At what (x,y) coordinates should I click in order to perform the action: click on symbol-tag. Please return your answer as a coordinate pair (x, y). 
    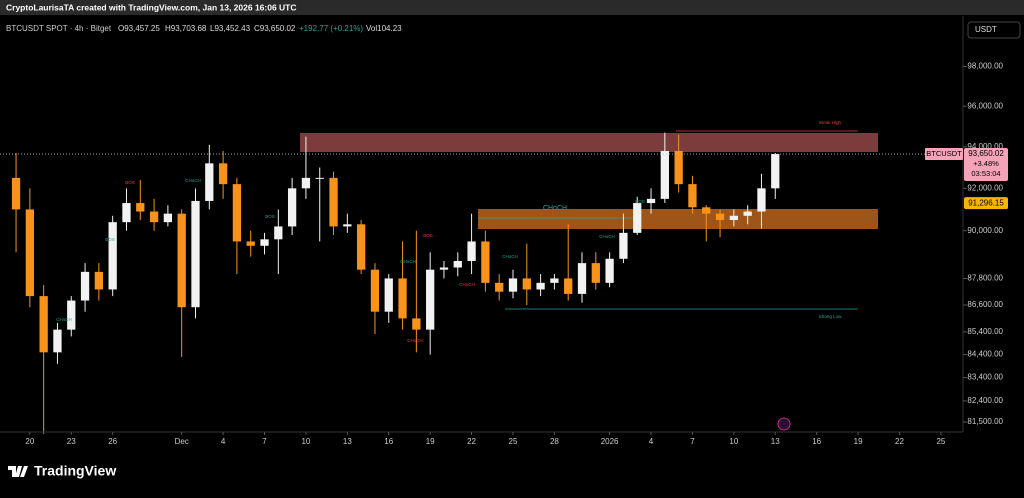
    Looking at the image, I should click on (944, 154).